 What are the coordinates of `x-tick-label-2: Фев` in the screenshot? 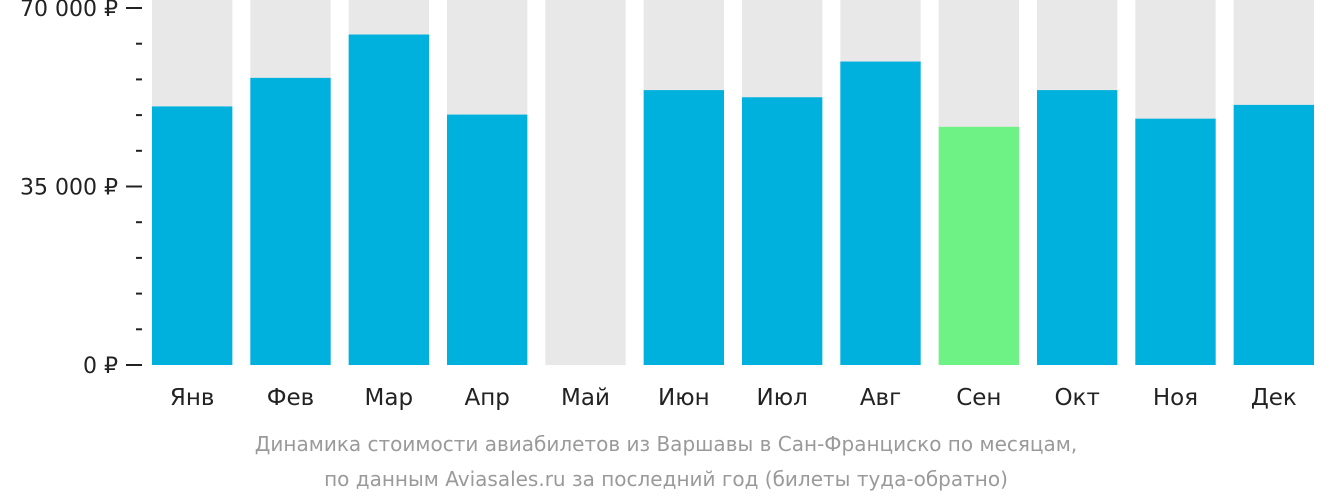 It's located at (291, 398).